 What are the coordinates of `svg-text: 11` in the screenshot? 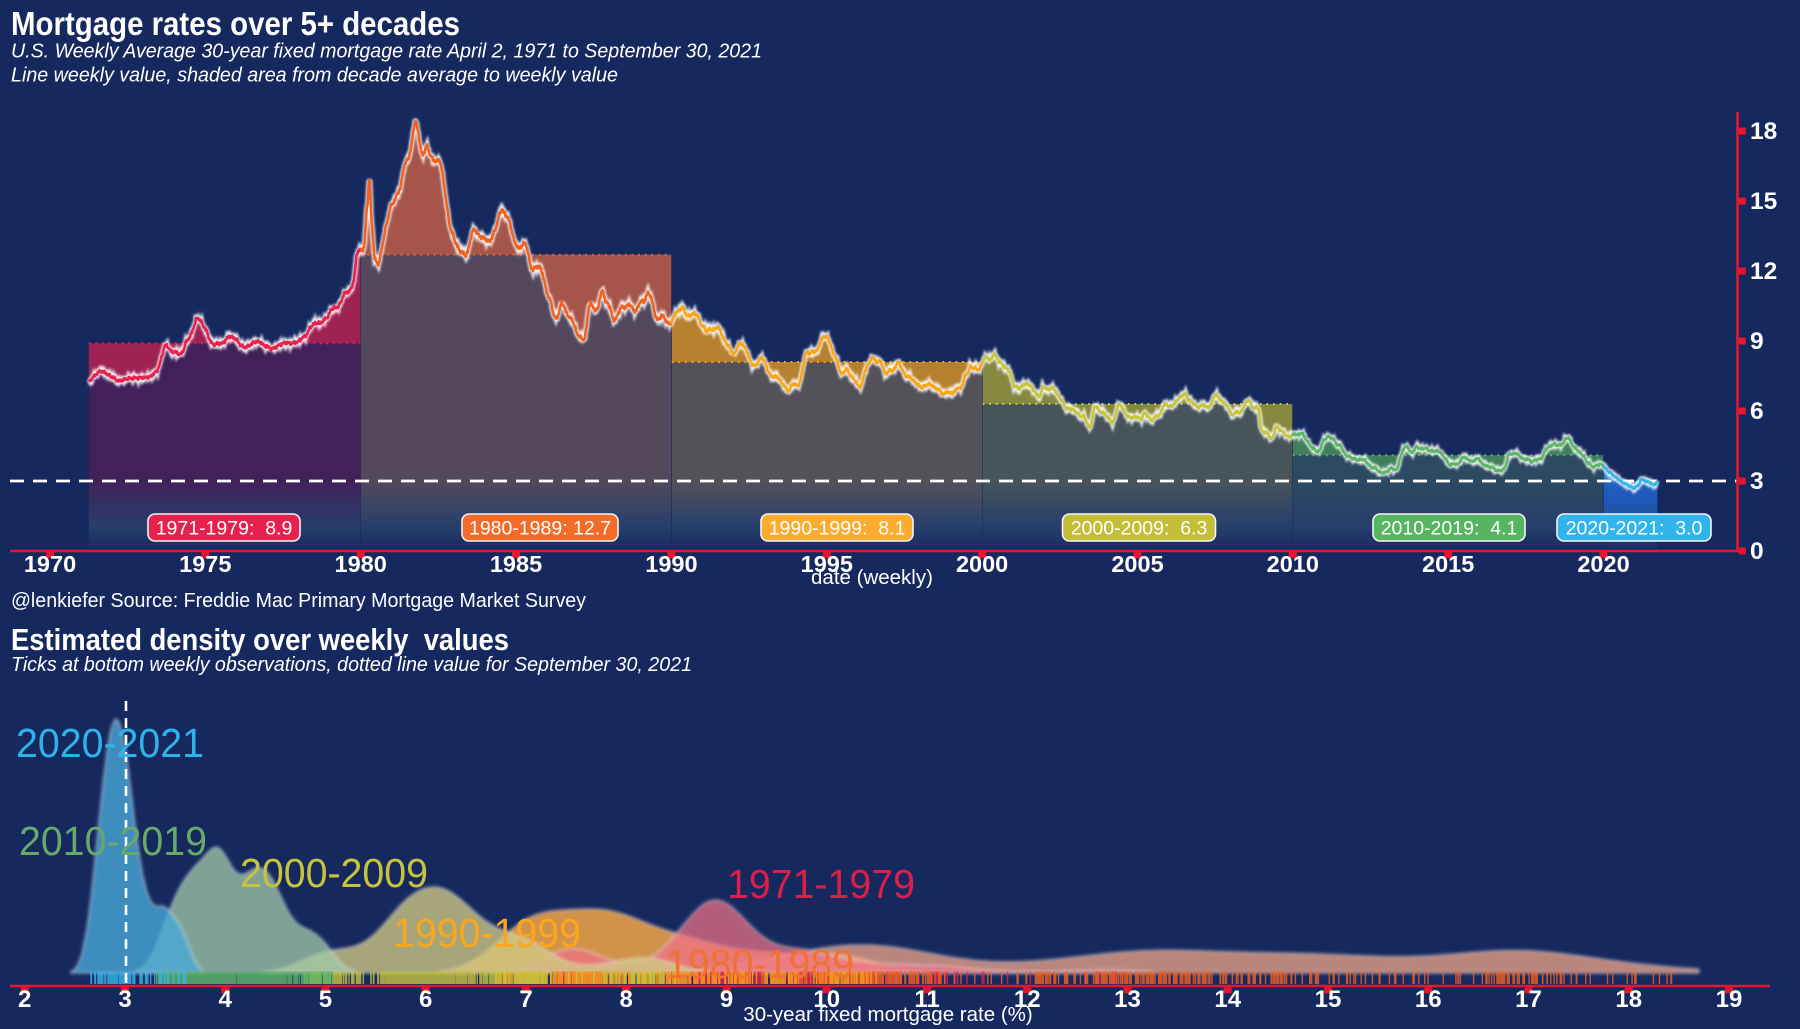 It's located at (926, 999).